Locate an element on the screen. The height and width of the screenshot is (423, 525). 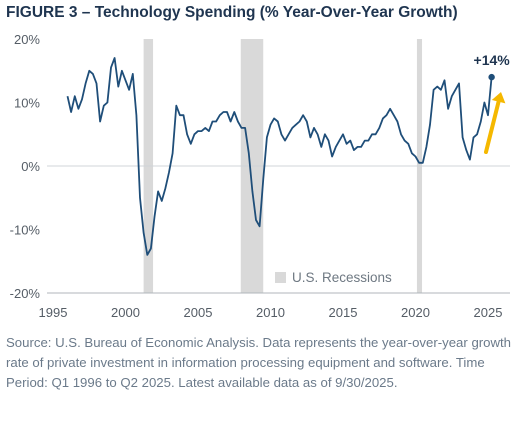
legend: U.S. Recessions is located at coordinates (333, 277).